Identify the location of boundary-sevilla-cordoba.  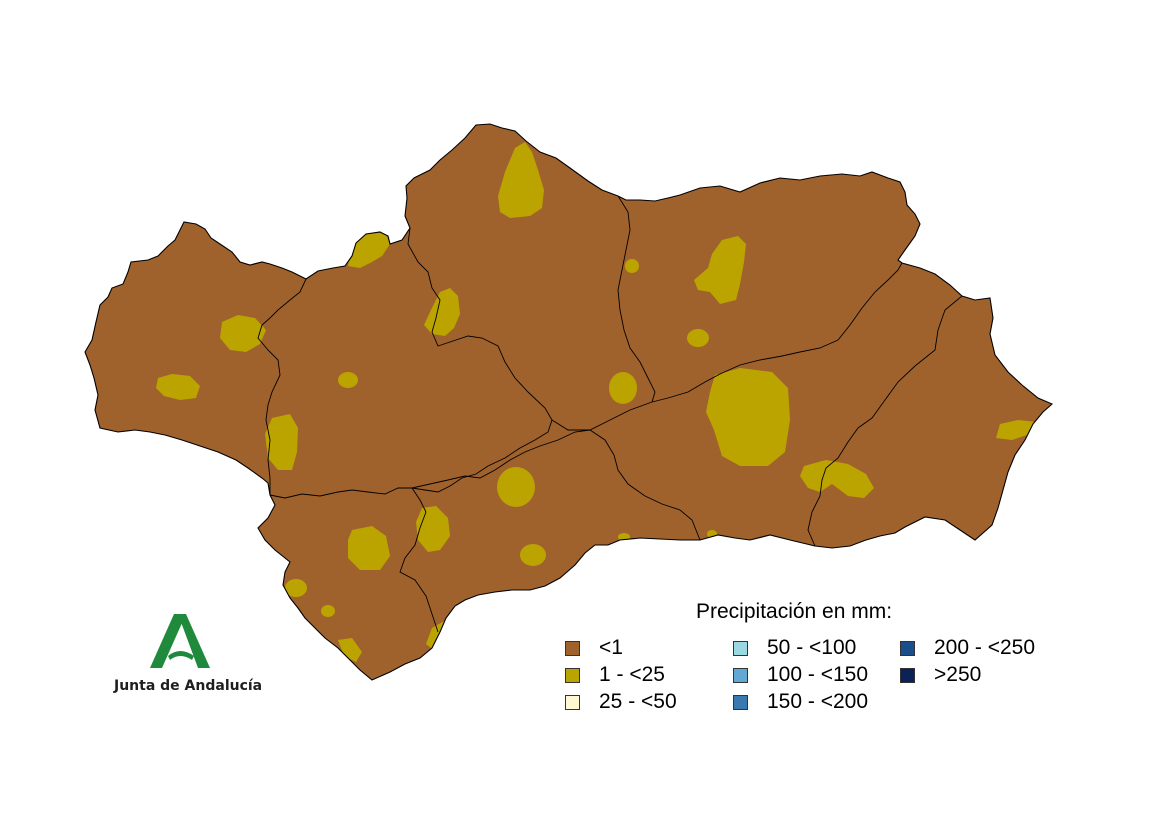
(480, 360).